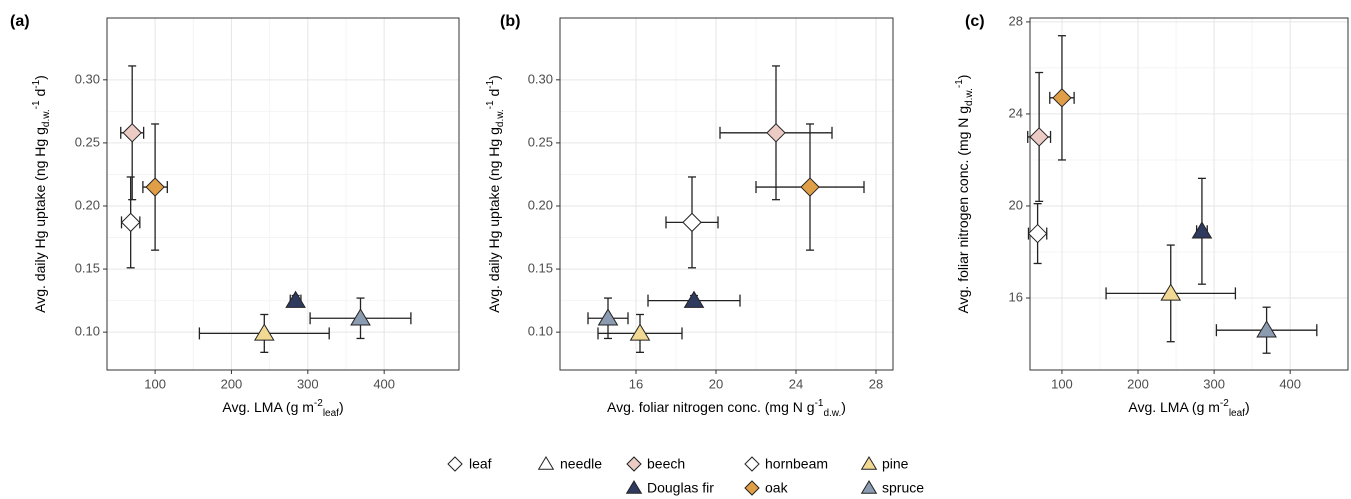 The image size is (1351, 499). What do you see at coordinates (666, 464) in the screenshot?
I see `legend-label: beech` at bounding box center [666, 464].